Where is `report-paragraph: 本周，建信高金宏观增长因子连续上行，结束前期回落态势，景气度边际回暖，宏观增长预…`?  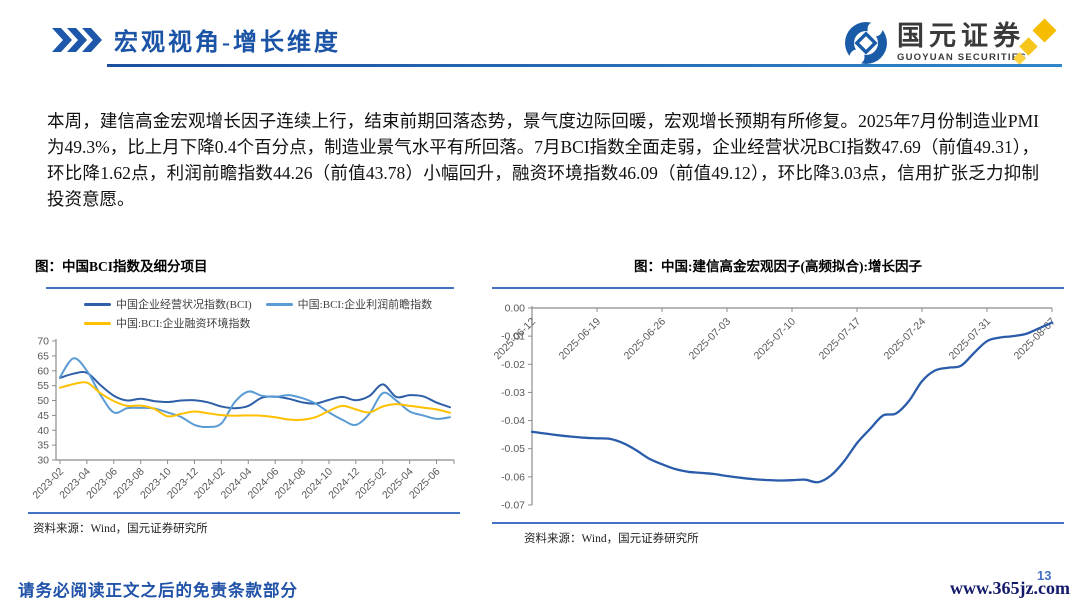 report-paragraph: 本周，建信高金宏观增长因子连续上行，结束前期回落态势，景气度边际回暖，宏观增长预… is located at coordinates (543, 159).